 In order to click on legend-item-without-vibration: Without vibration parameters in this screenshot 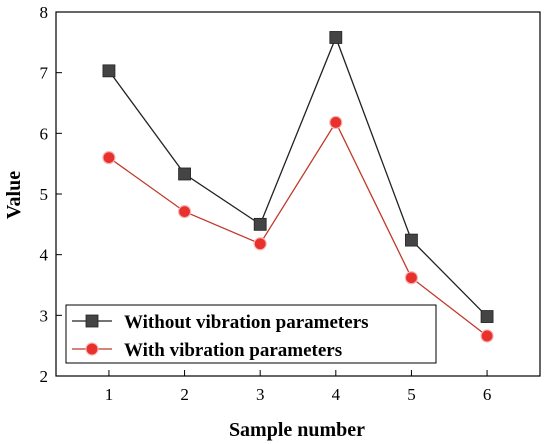, I will do `click(220, 322)`.